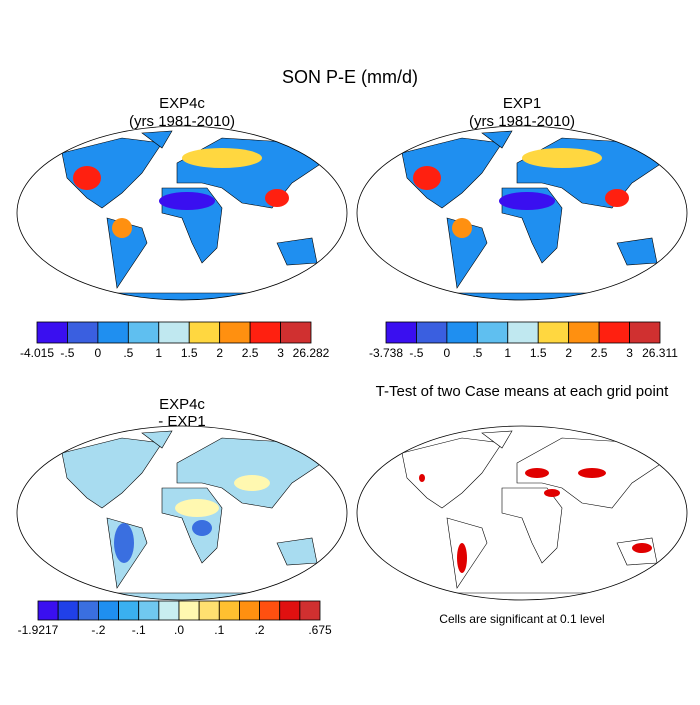  Describe the element at coordinates (660, 353) in the screenshot. I see `colorbar-label: 26.311` at that location.